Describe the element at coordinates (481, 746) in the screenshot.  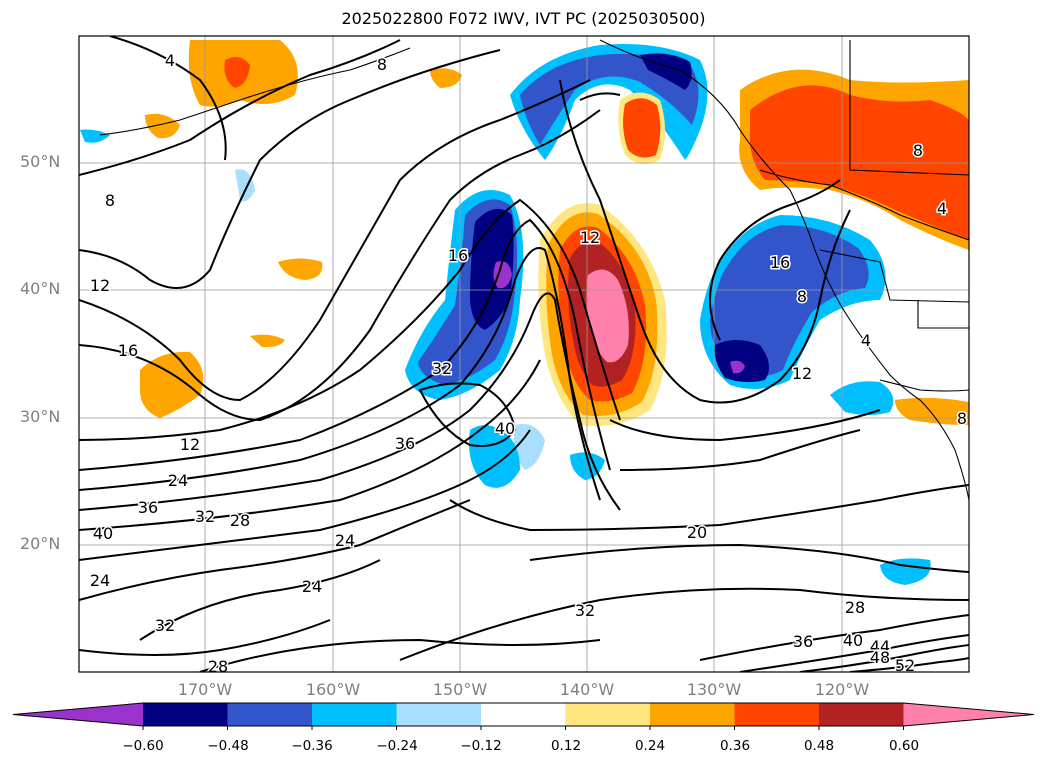
I see `colorbar-tick: −0.12` at that location.